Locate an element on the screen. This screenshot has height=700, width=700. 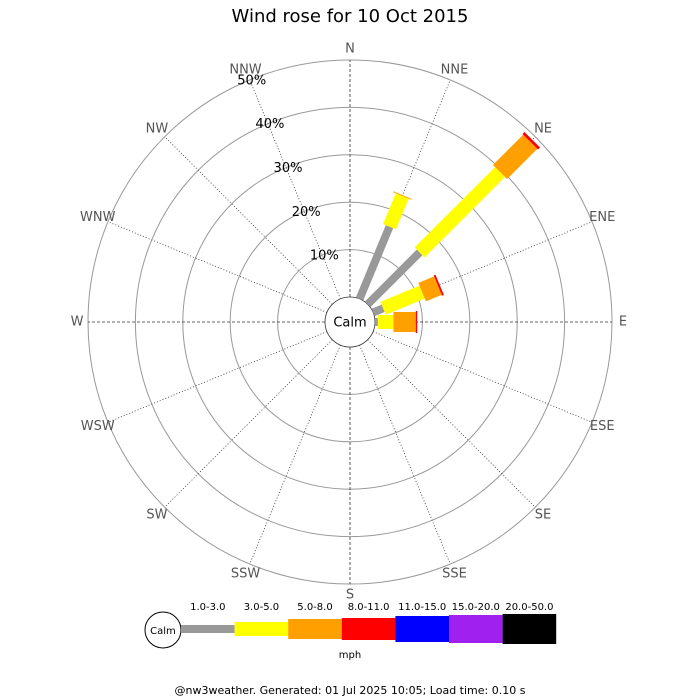
ring-label: 40% is located at coordinates (269, 124).